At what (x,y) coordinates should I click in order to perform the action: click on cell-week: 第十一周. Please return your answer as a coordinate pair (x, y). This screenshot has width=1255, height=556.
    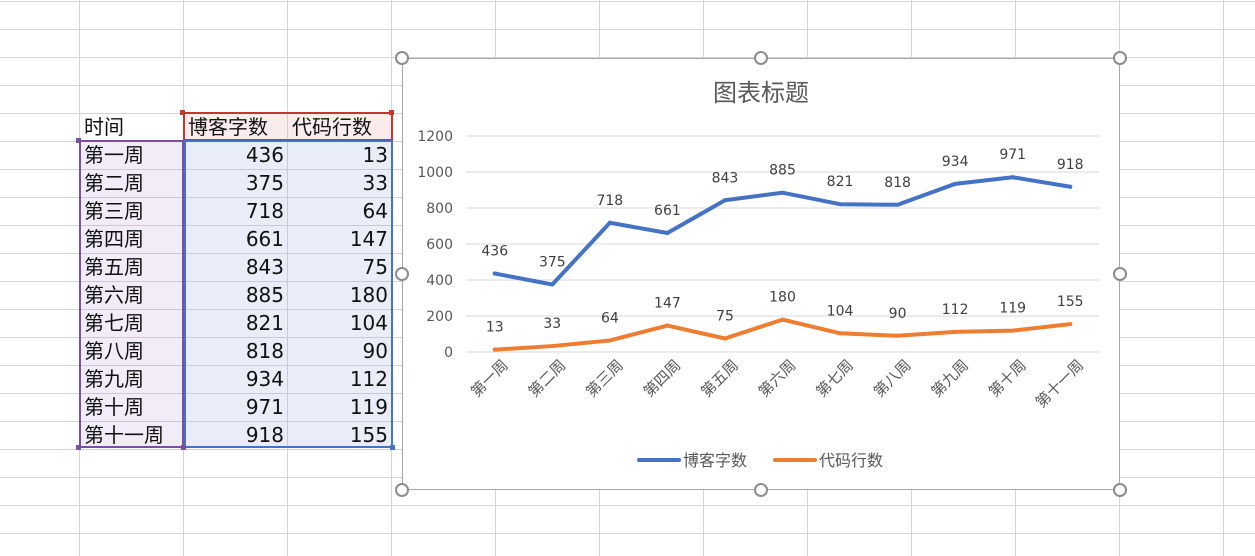
    Looking at the image, I should click on (124, 435).